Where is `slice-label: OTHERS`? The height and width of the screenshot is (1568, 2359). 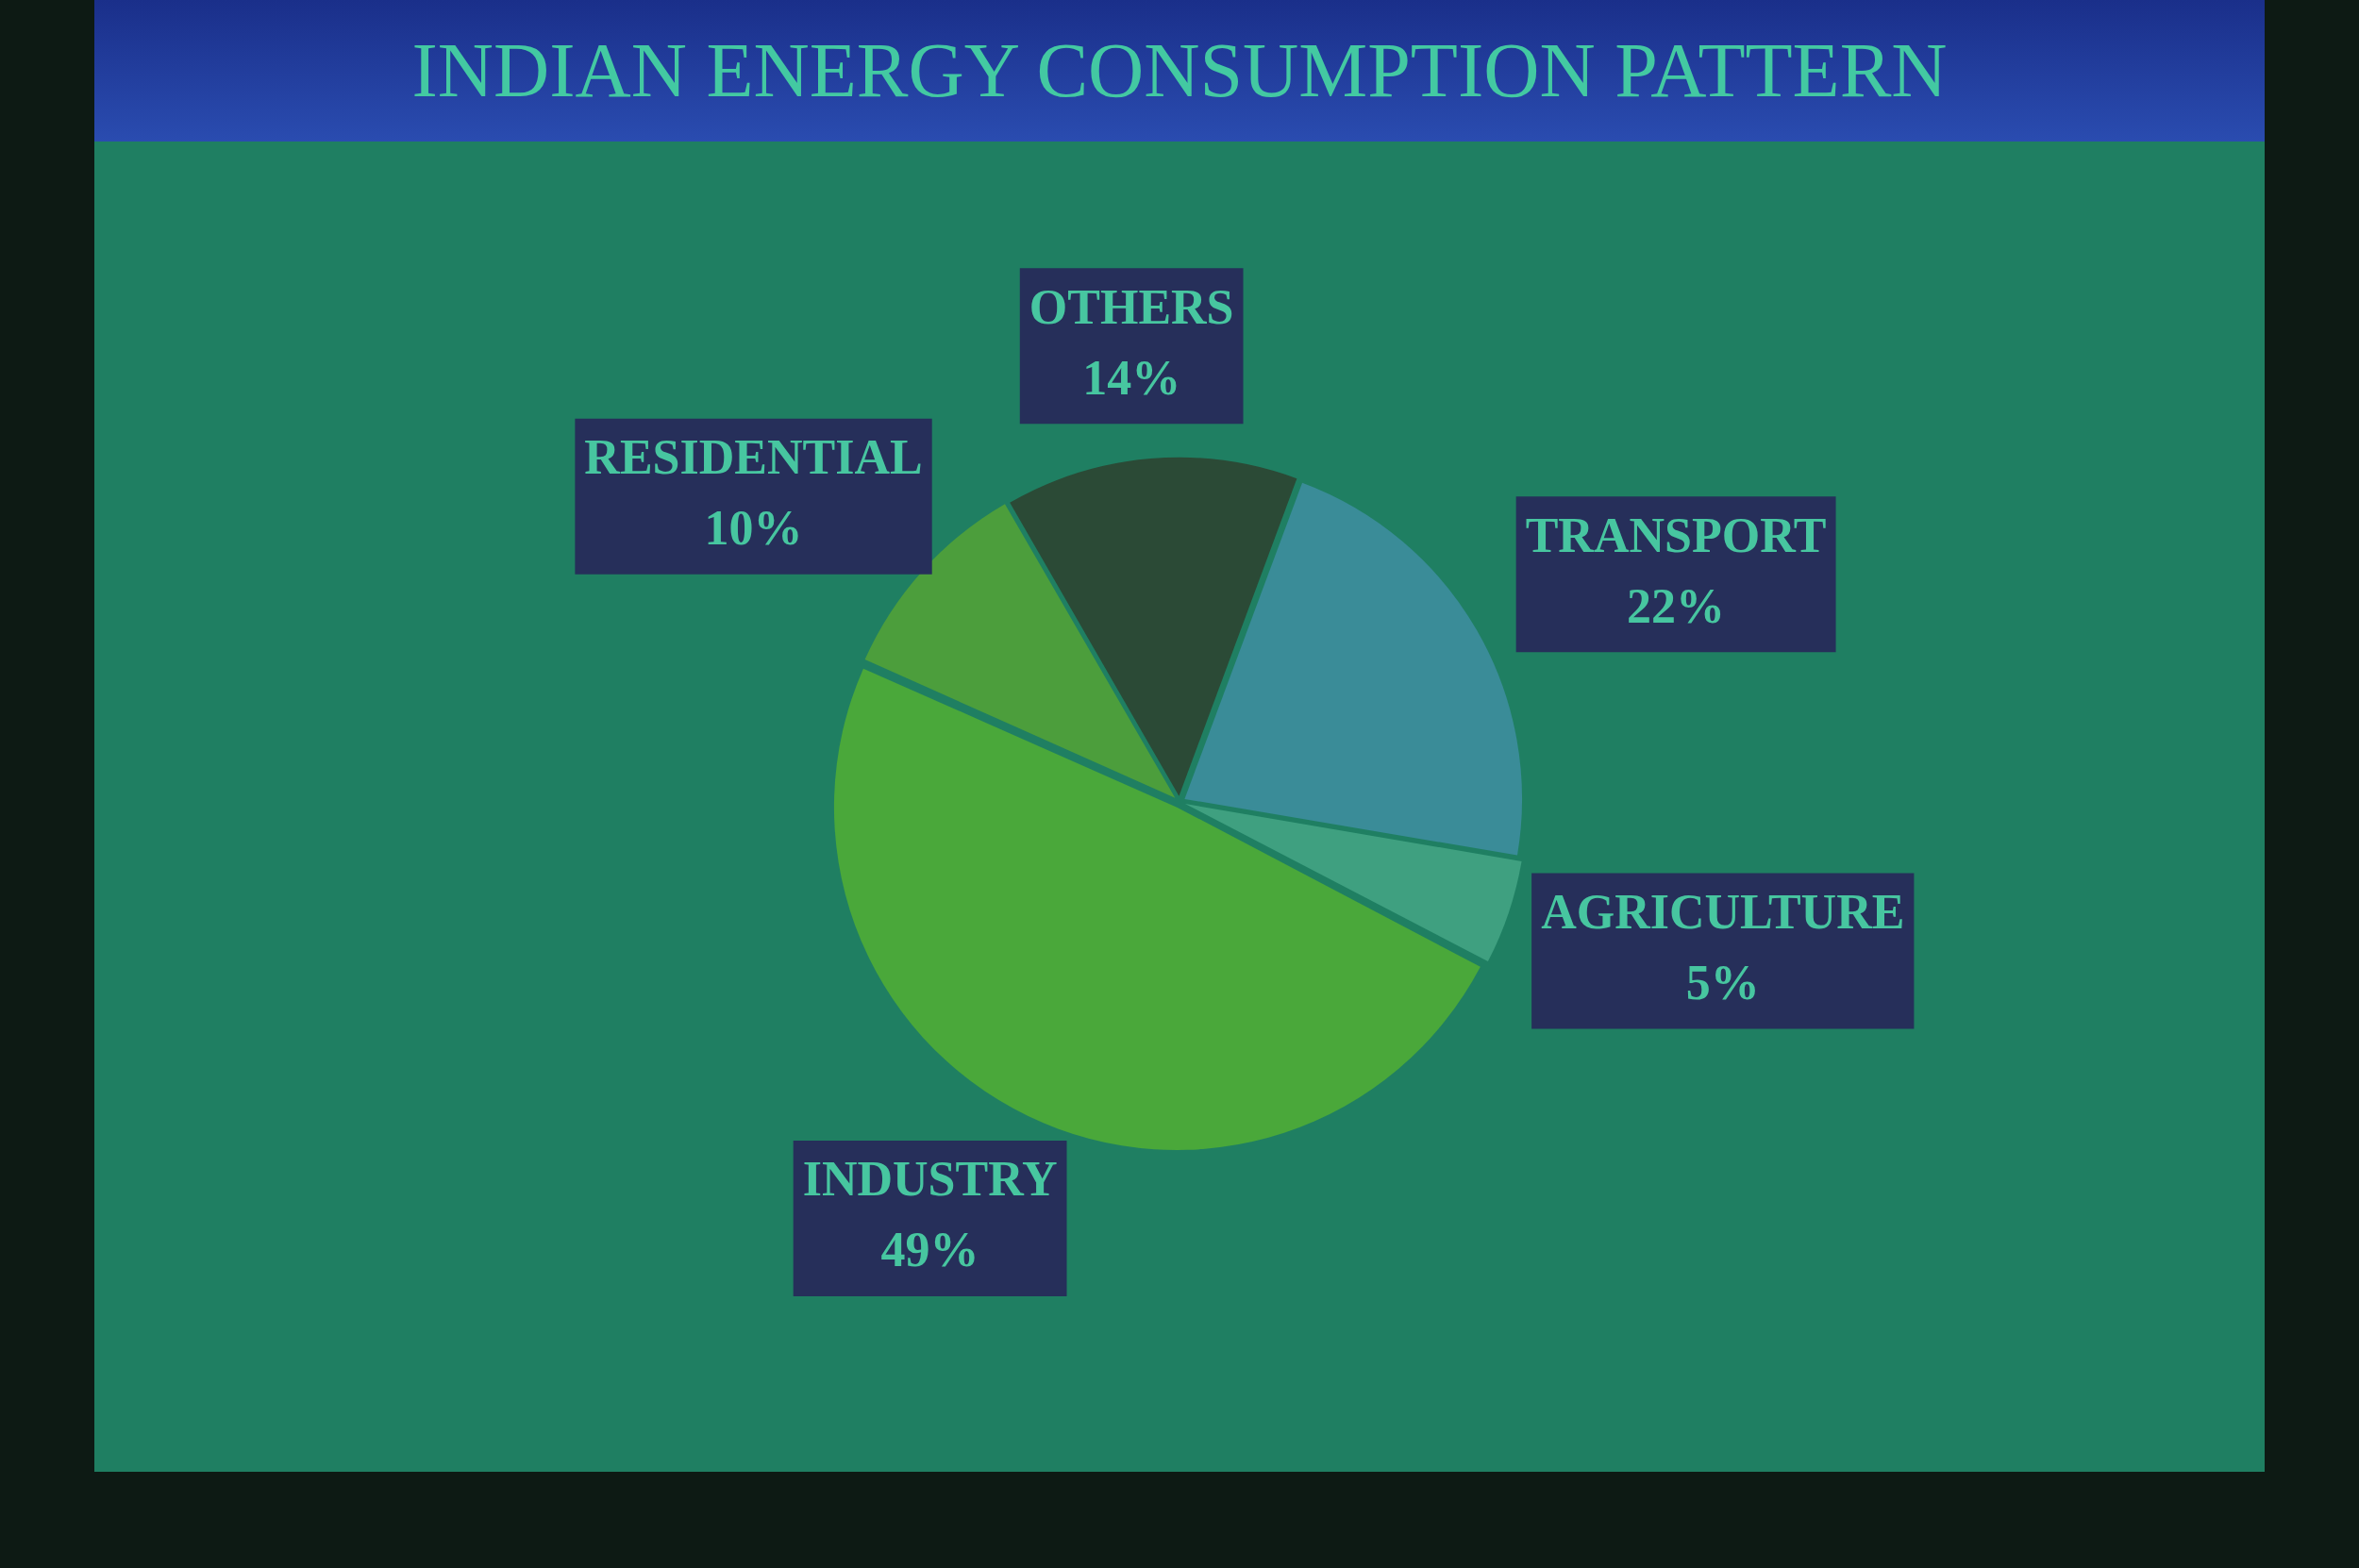
slice-label: OTHERS is located at coordinates (1131, 306).